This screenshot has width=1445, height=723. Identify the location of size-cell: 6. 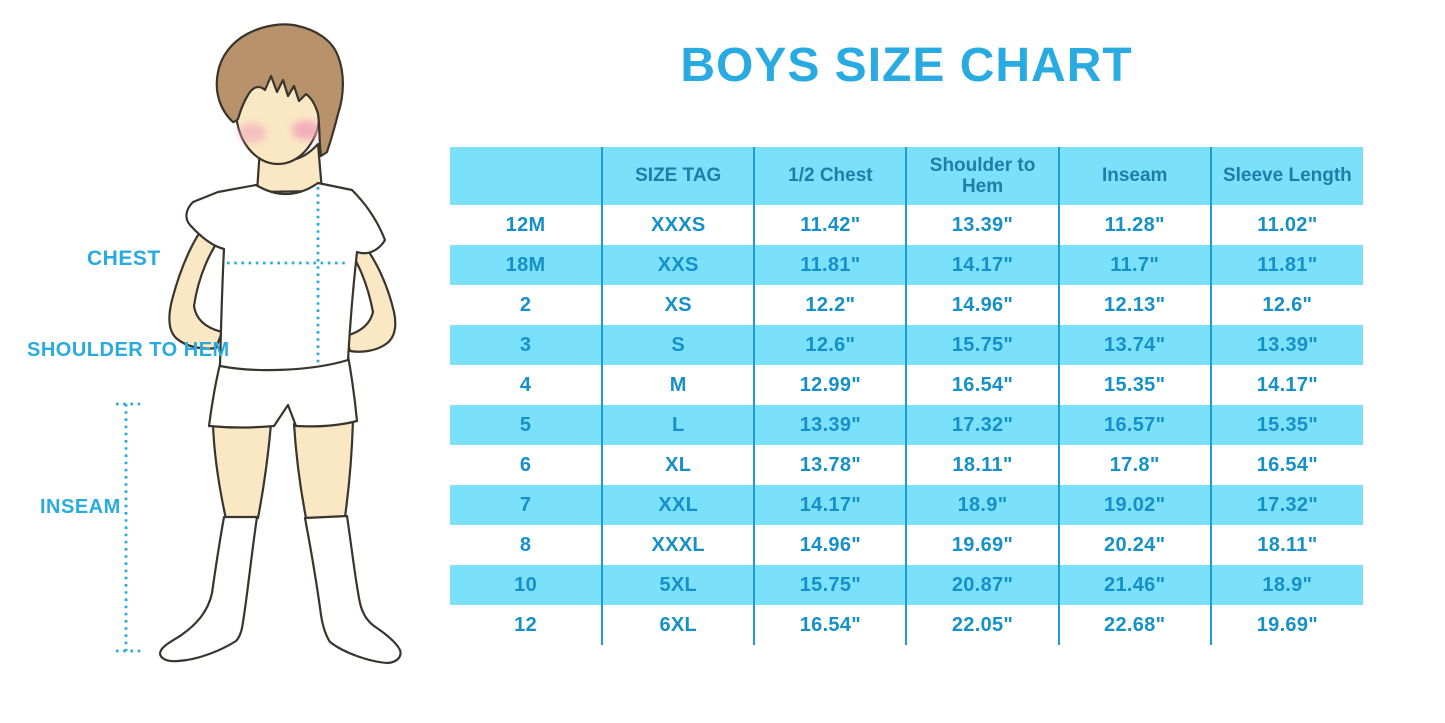
(527, 465).